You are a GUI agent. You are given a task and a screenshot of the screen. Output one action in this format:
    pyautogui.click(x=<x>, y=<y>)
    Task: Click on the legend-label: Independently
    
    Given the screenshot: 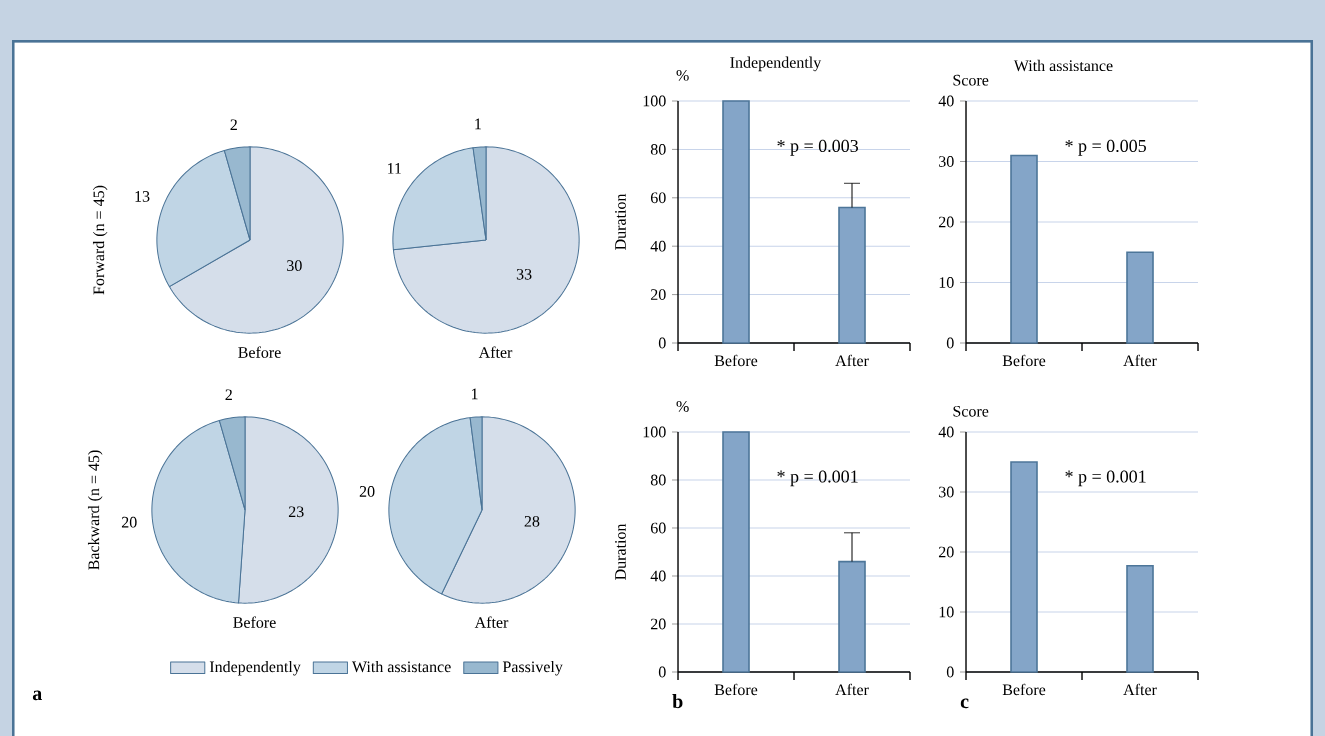 What is the action you would take?
    pyautogui.click(x=255, y=668)
    